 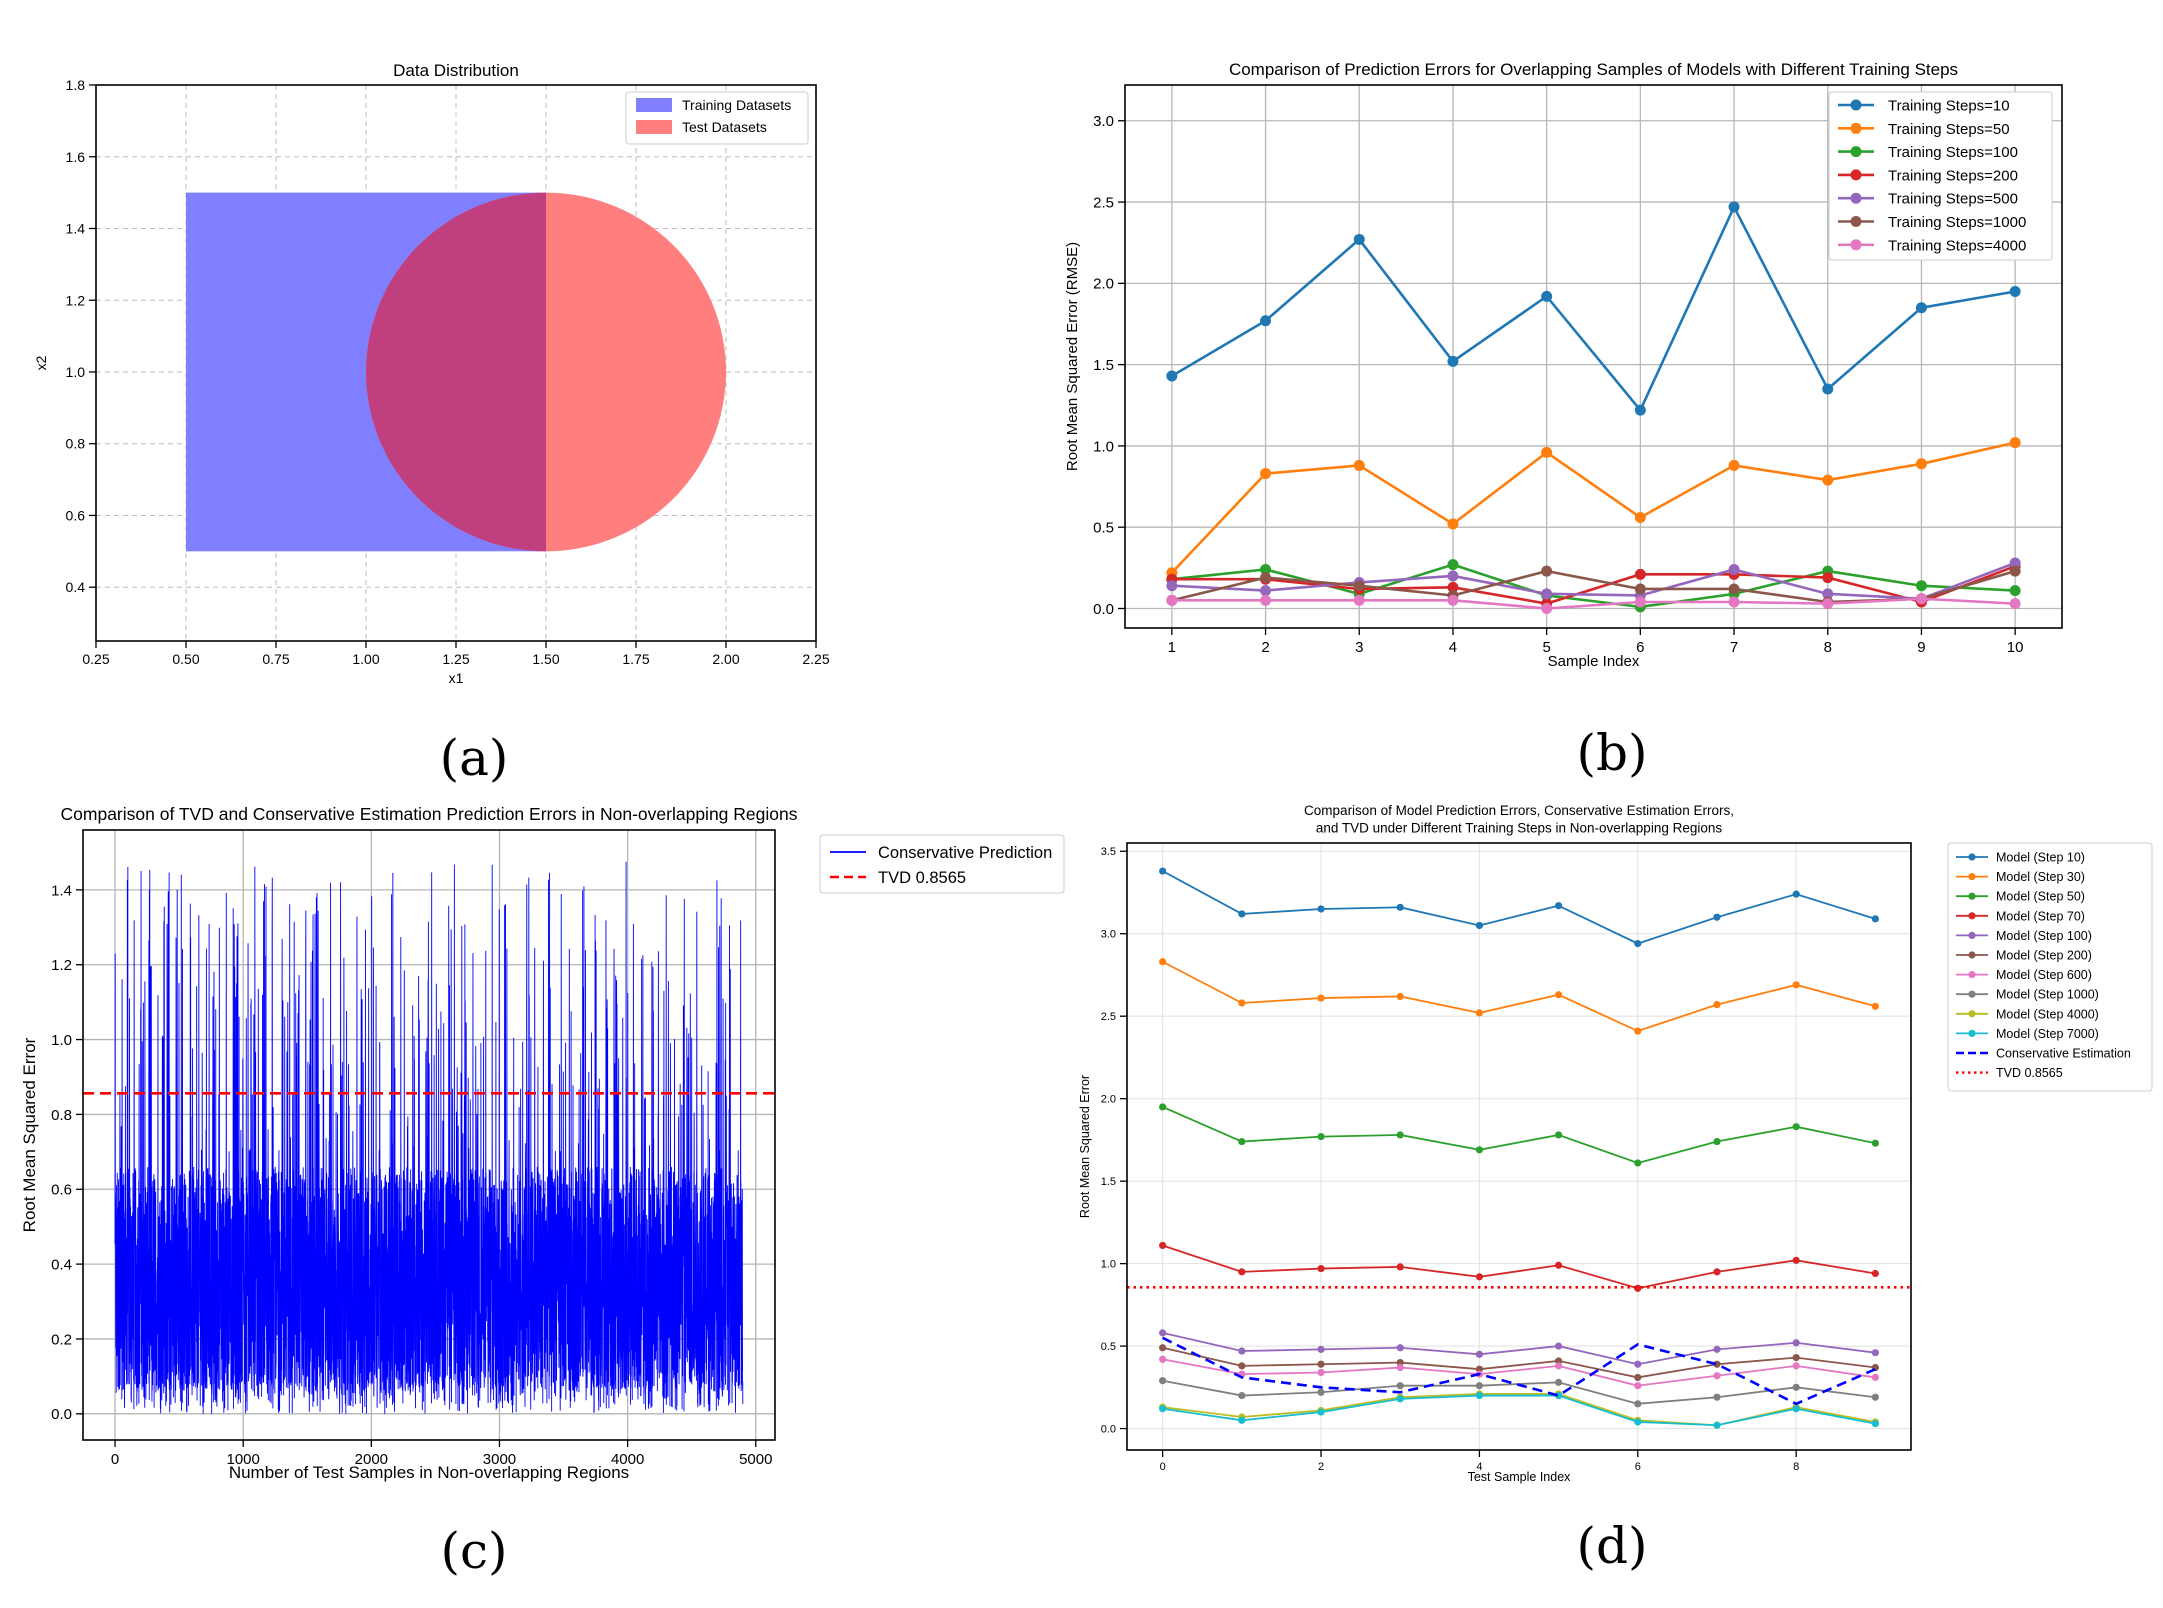 What do you see at coordinates (76, 444) in the screenshot?
I see `y-tick-label: 0.8` at bounding box center [76, 444].